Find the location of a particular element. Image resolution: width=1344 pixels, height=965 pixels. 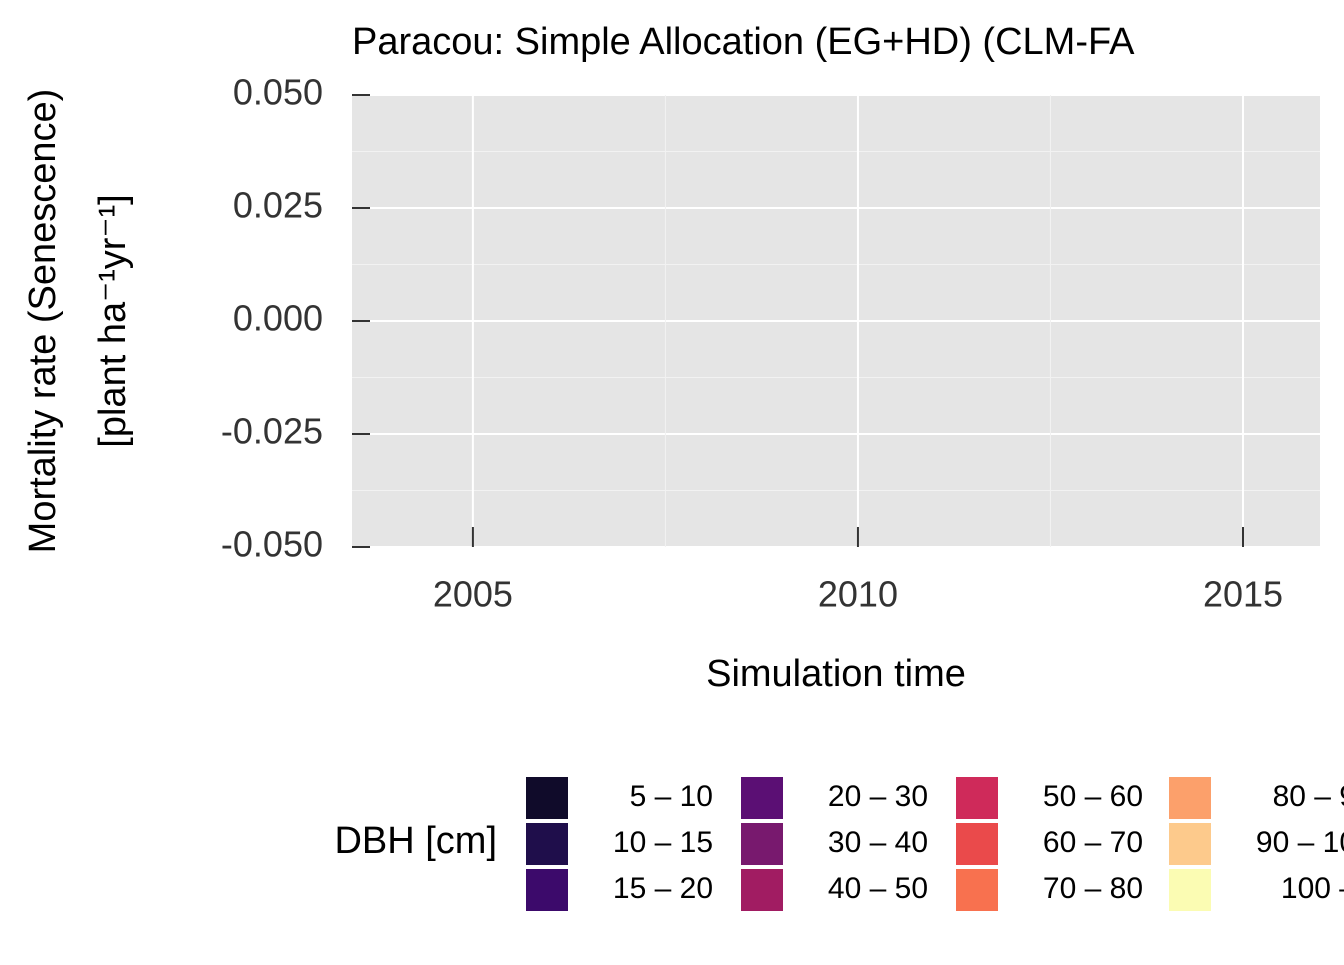

legend-label: 90 – 10 is located at coordinates (1300, 842).